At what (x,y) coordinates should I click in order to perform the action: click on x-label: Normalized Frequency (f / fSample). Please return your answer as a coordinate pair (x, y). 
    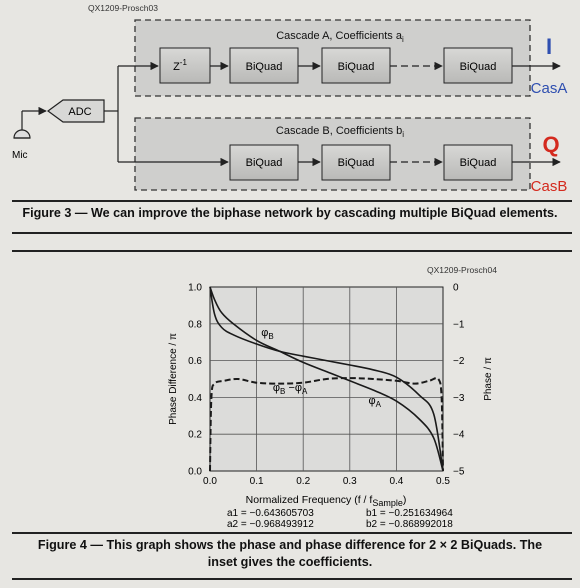
    Looking at the image, I should click on (326, 501).